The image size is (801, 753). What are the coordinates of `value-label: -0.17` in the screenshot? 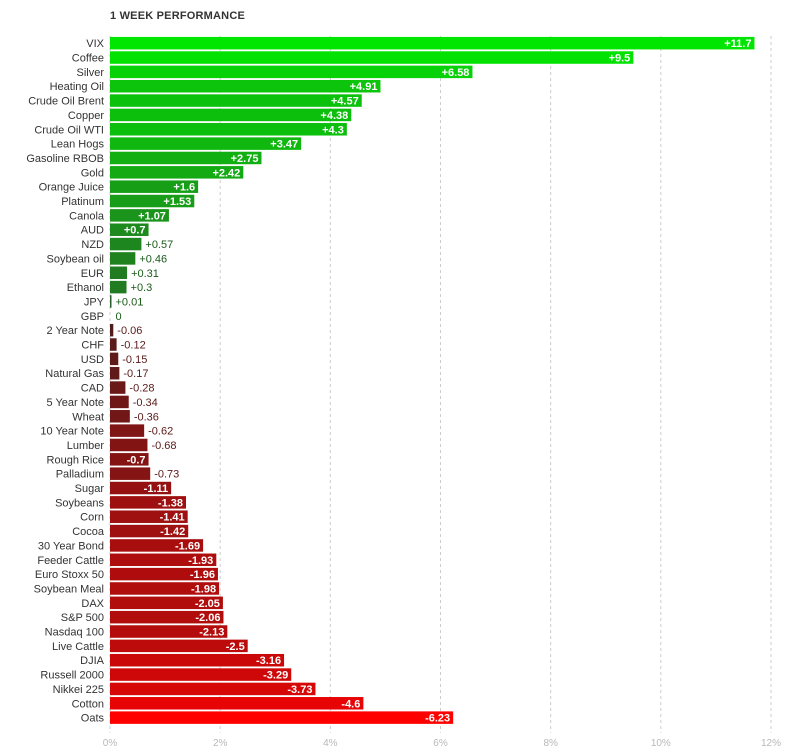 It's located at (135, 374).